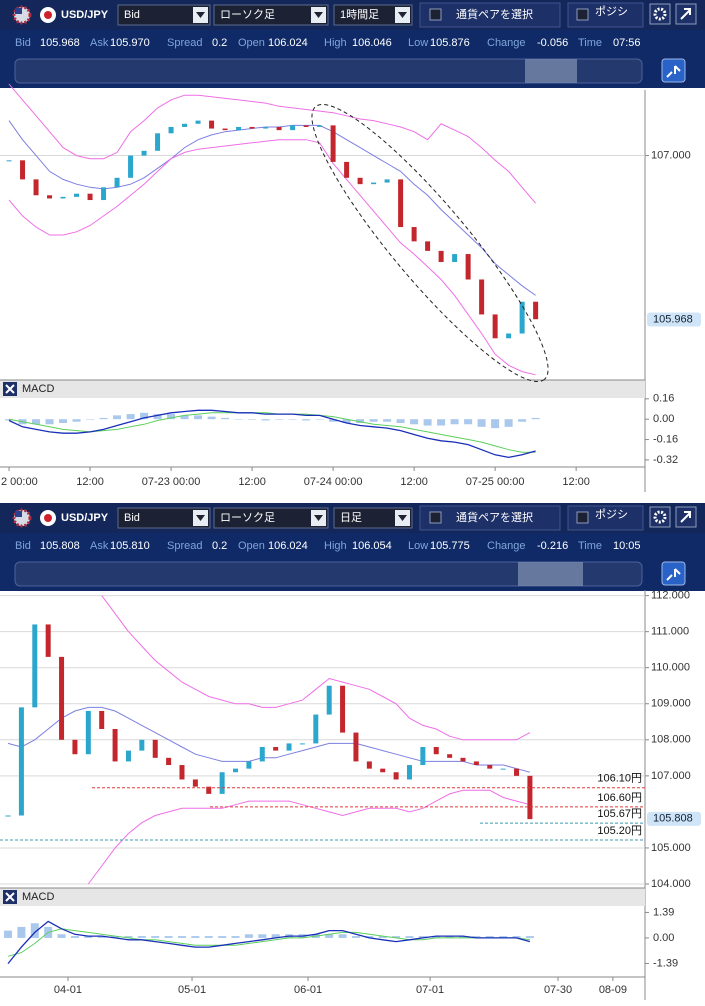 The image size is (705, 1006). I want to click on y-tick-label: 110.000, so click(670, 668).